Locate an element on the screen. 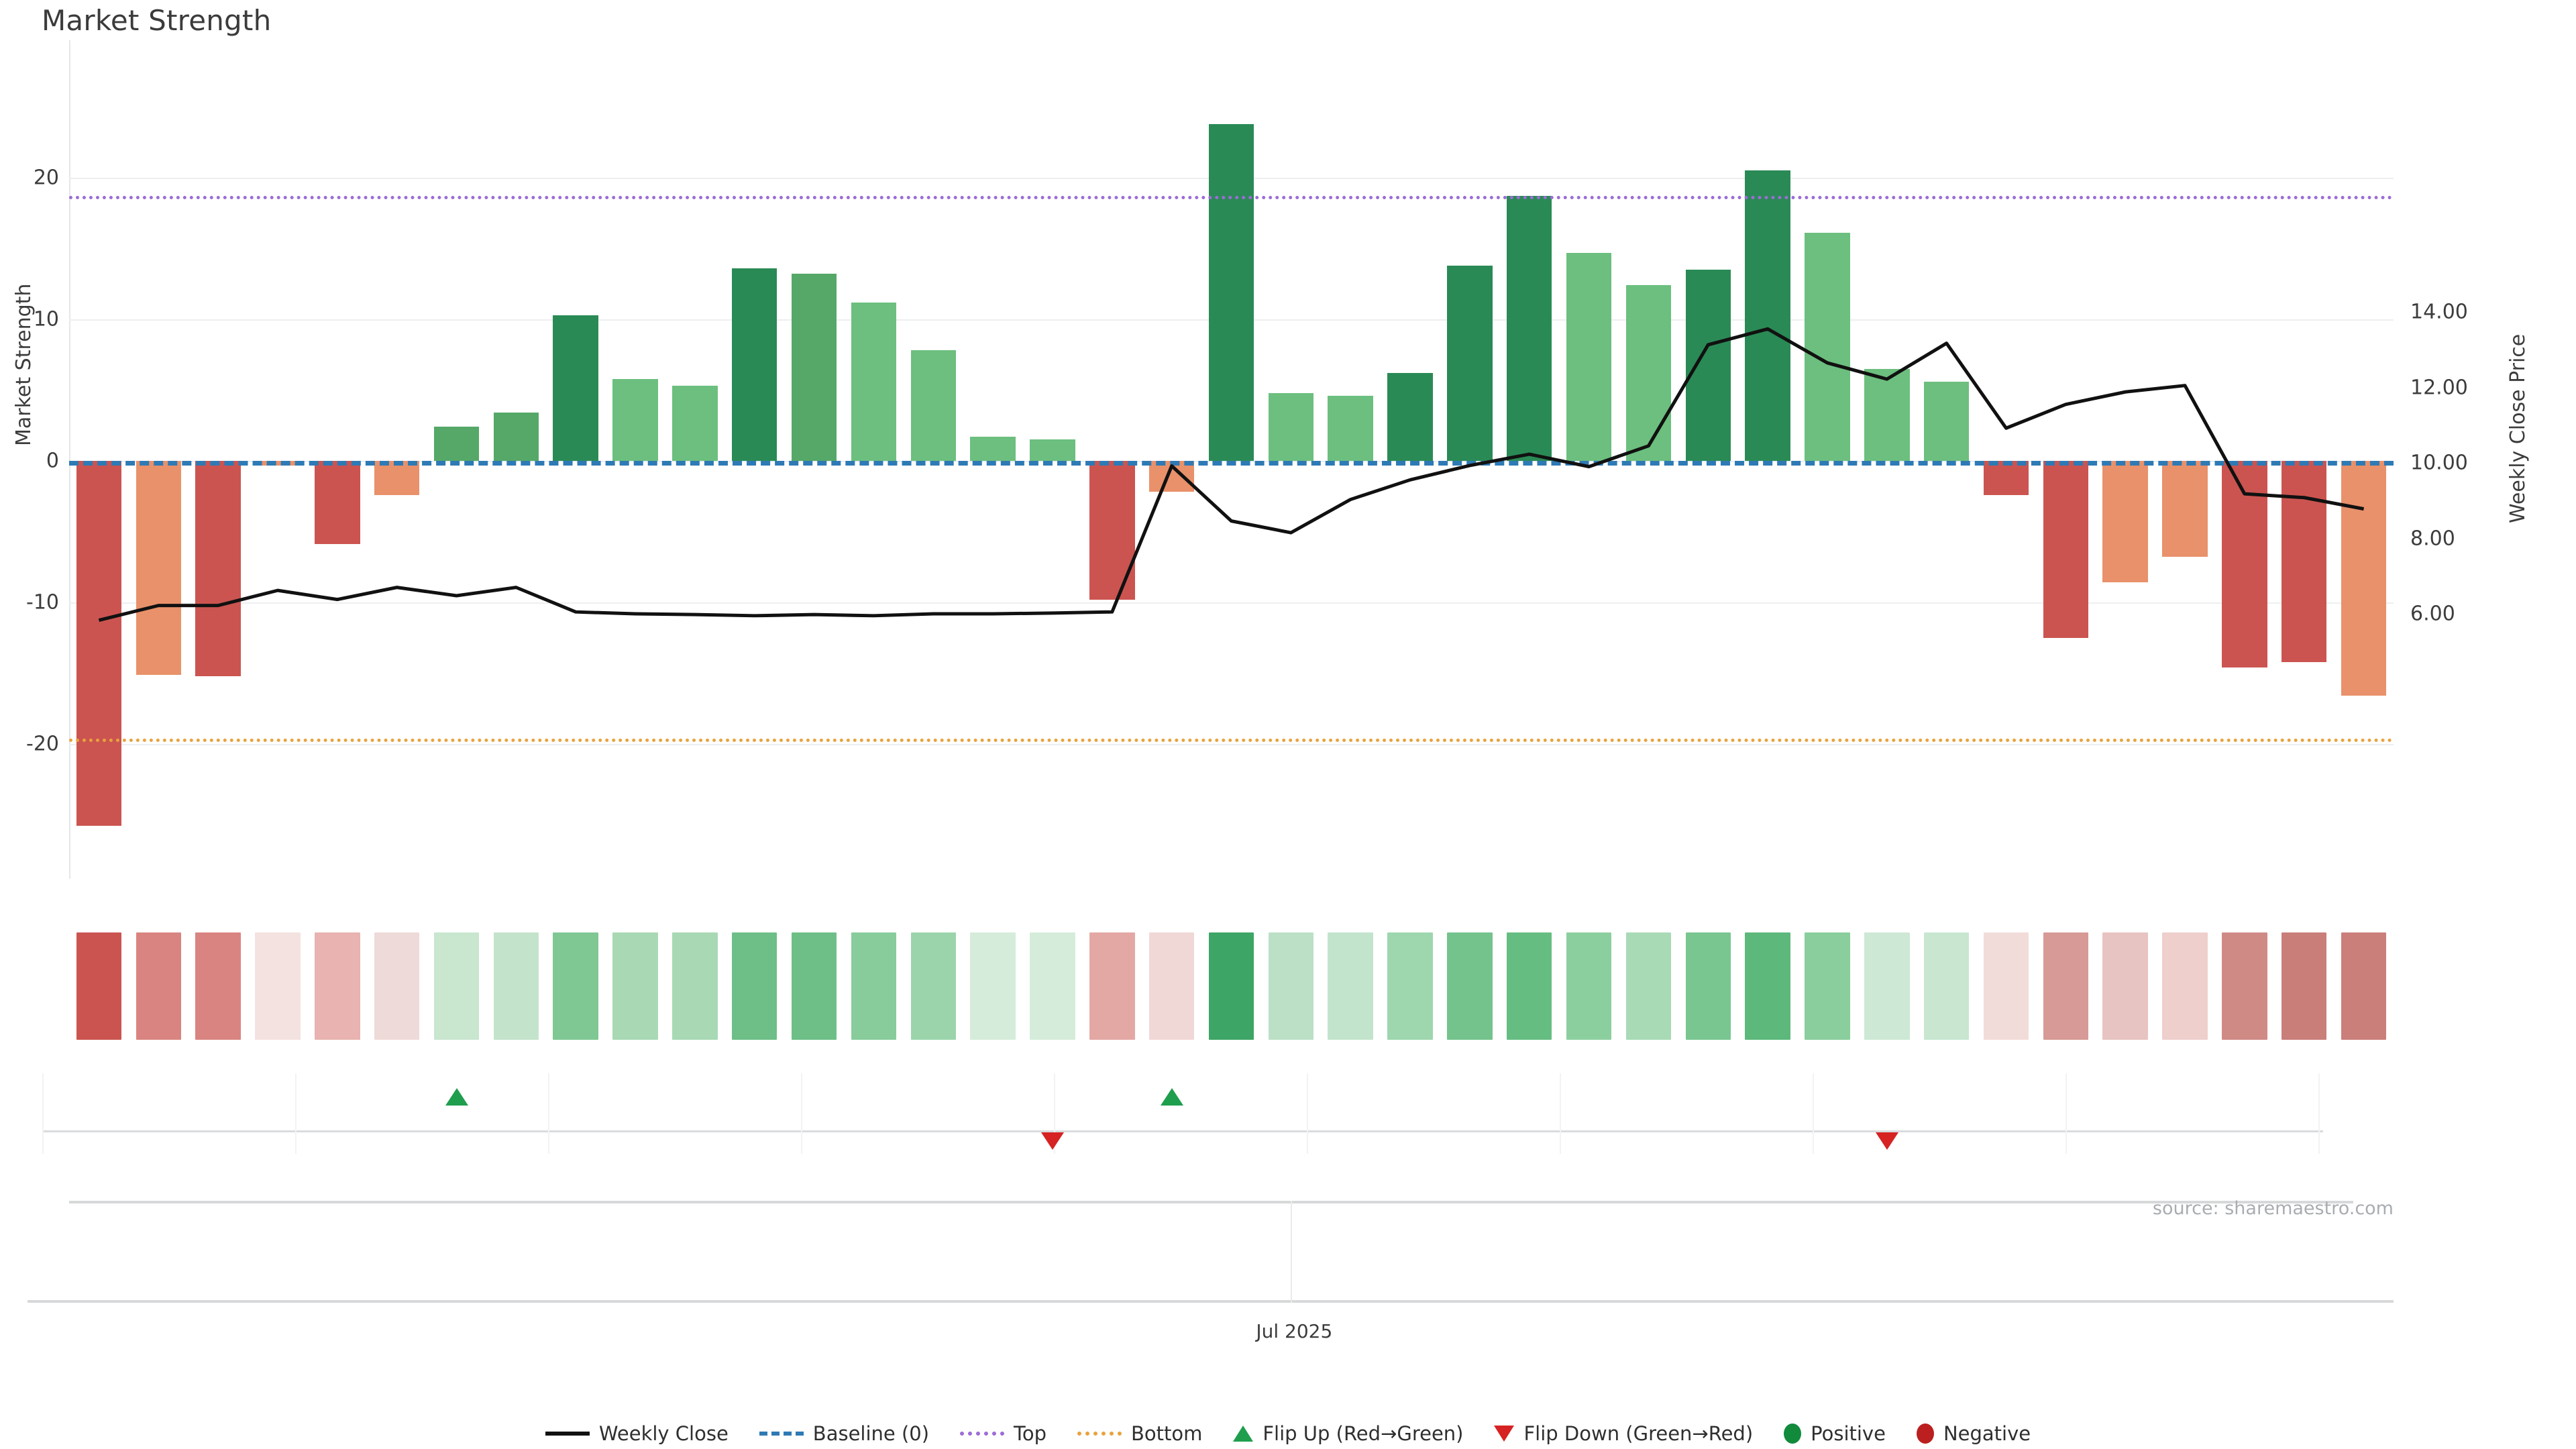 The height and width of the screenshot is (1449, 2576). flip-down-marker is located at coordinates (1886, 1141).